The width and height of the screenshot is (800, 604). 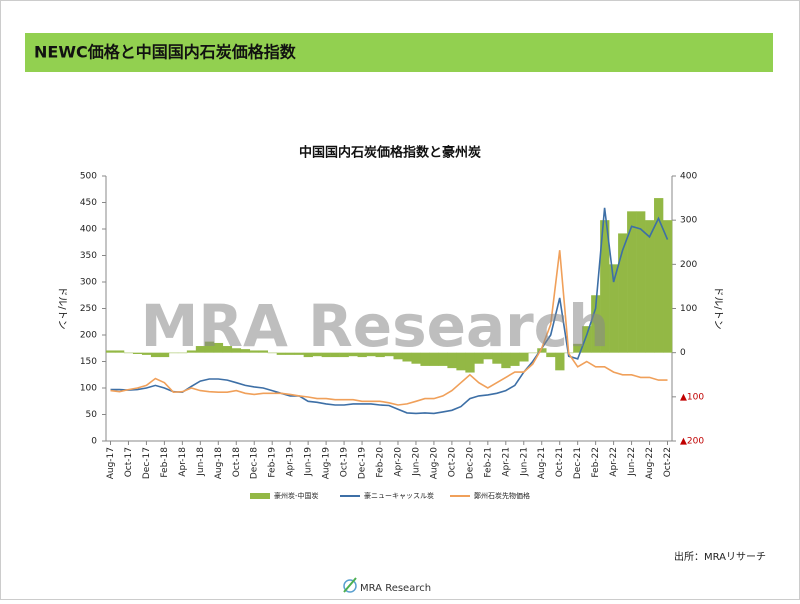 What do you see at coordinates (434, 463) in the screenshot?
I see `x-tick-label: Aug-20` at bounding box center [434, 463].